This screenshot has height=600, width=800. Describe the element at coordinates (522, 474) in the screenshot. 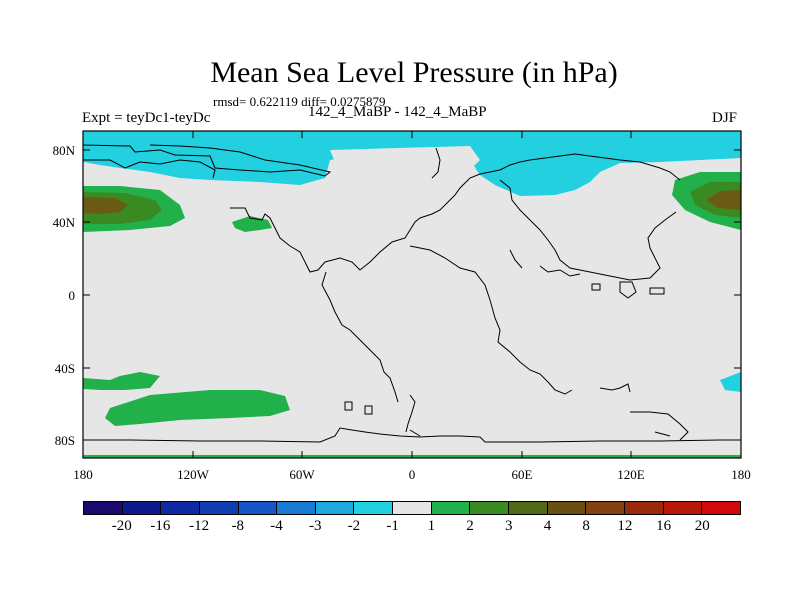

I see `lon-label-60e: 60E` at that location.